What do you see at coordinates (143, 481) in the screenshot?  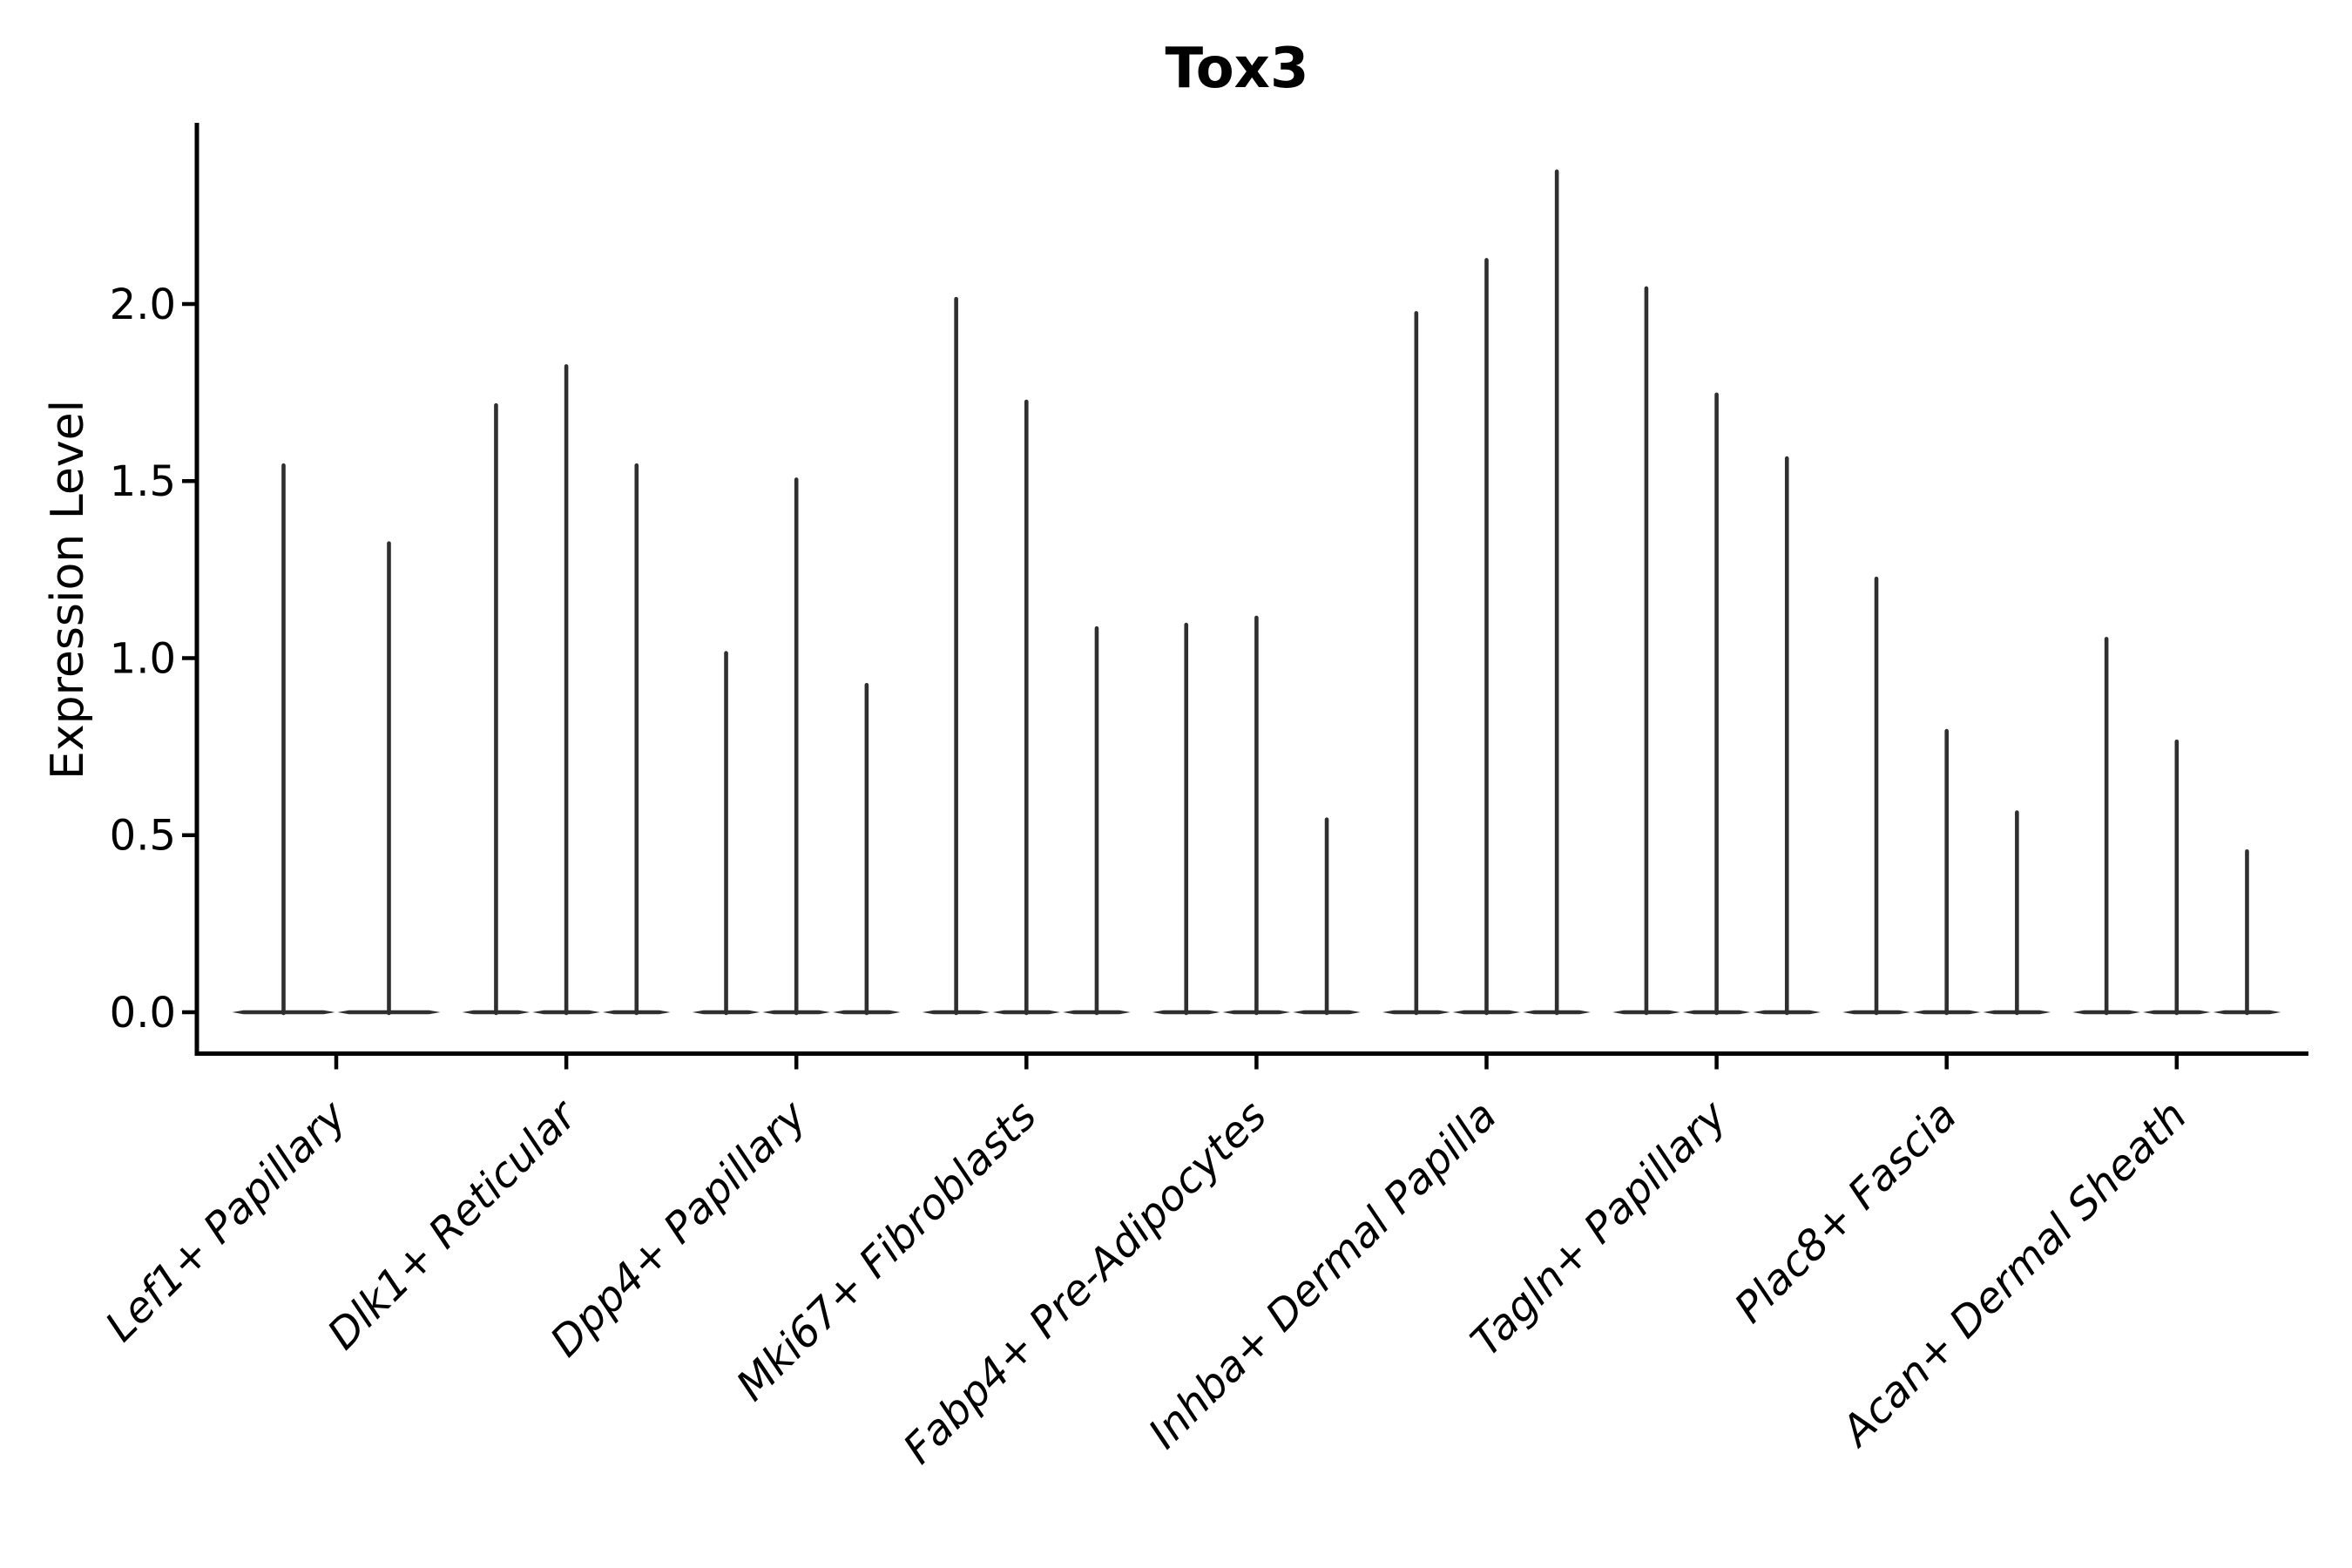 I see `y-tick-label: 1.5` at bounding box center [143, 481].